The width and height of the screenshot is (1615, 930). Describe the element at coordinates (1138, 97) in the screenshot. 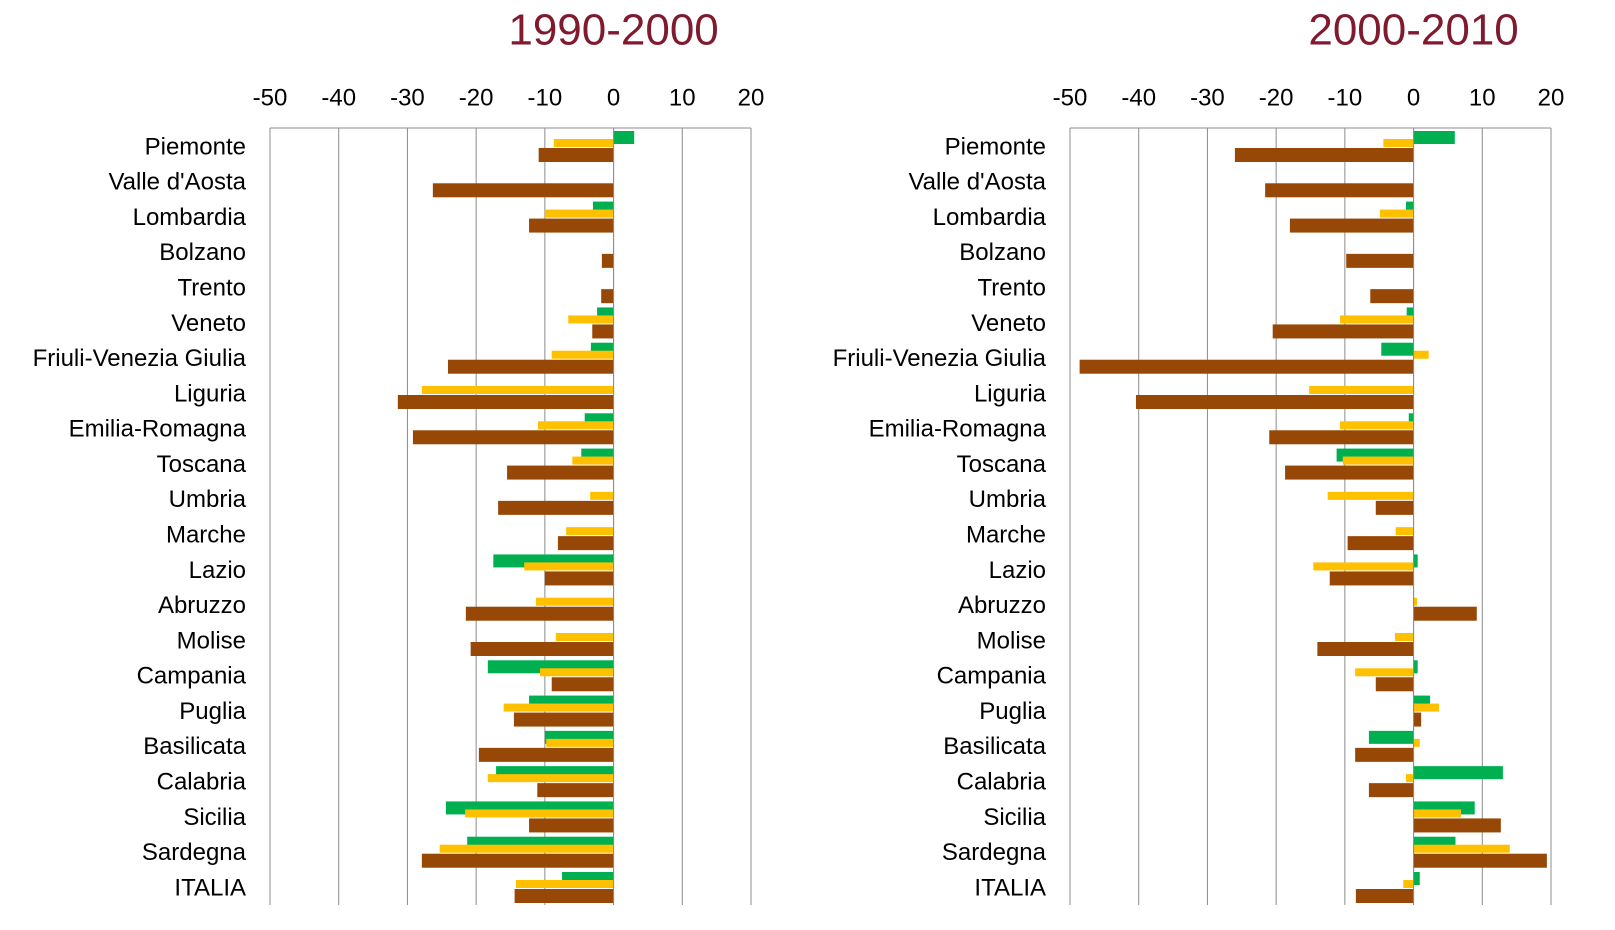

I see `x-tick-label: -40` at that location.